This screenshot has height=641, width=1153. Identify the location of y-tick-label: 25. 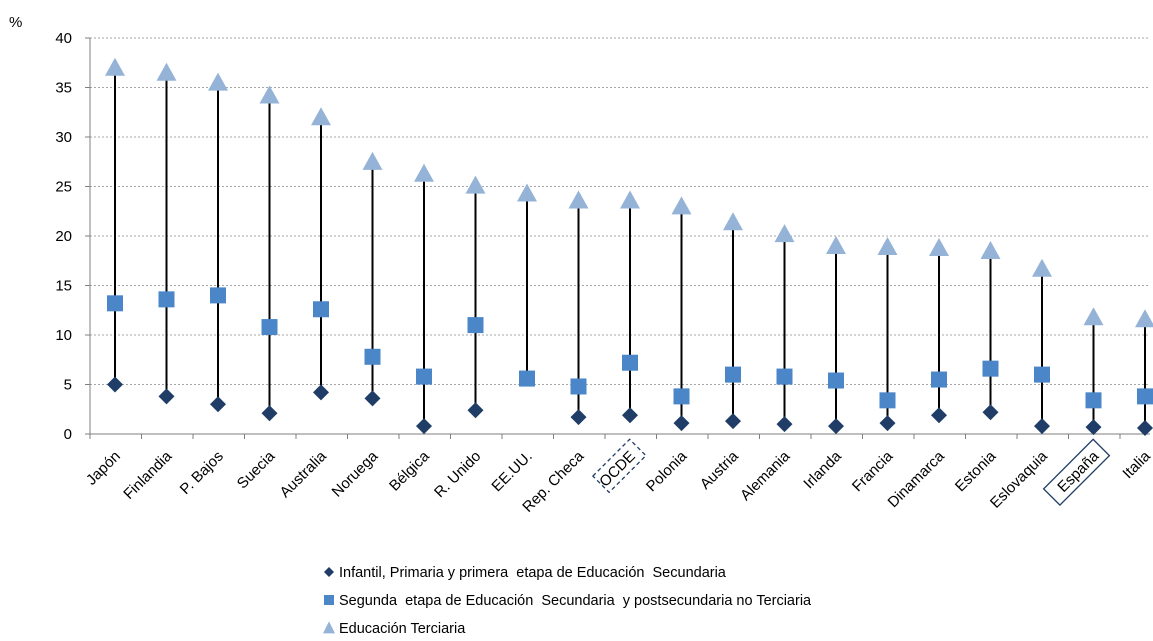
(63, 187).